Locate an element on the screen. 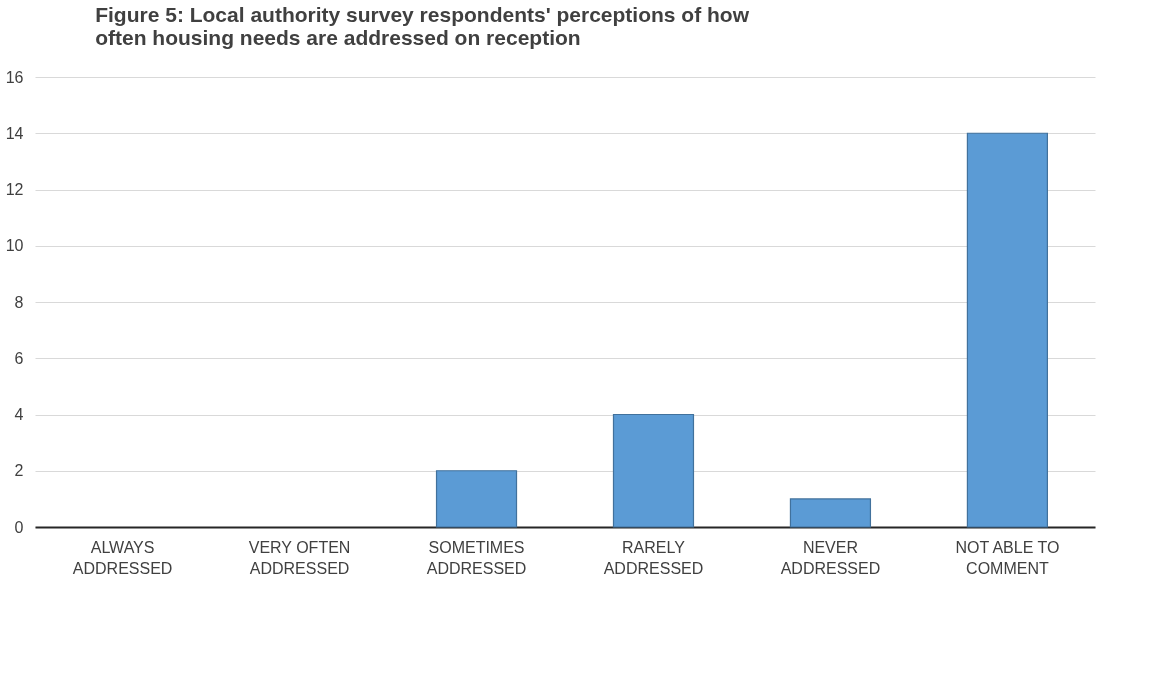  y-tick-label: 12 is located at coordinates (14, 189).